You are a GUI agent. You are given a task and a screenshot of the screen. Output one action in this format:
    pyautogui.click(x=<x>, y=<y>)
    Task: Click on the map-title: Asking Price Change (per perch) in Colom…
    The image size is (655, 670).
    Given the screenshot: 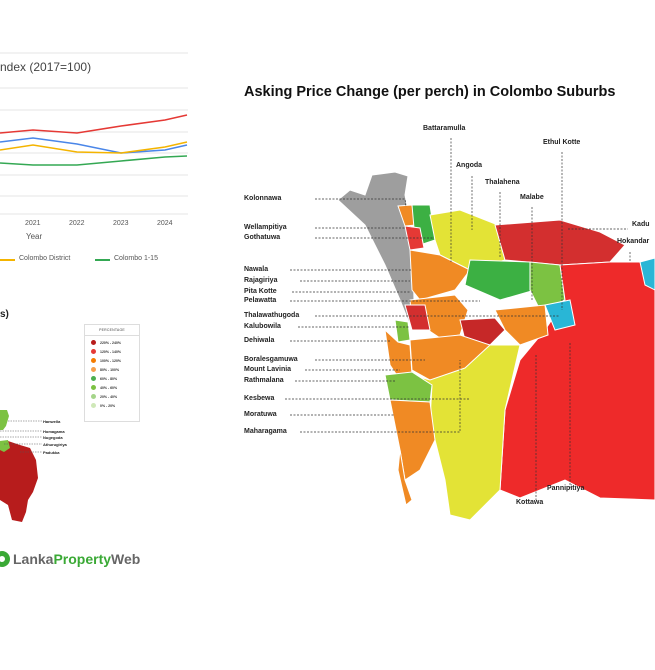 What is the action you would take?
    pyautogui.click(x=430, y=92)
    